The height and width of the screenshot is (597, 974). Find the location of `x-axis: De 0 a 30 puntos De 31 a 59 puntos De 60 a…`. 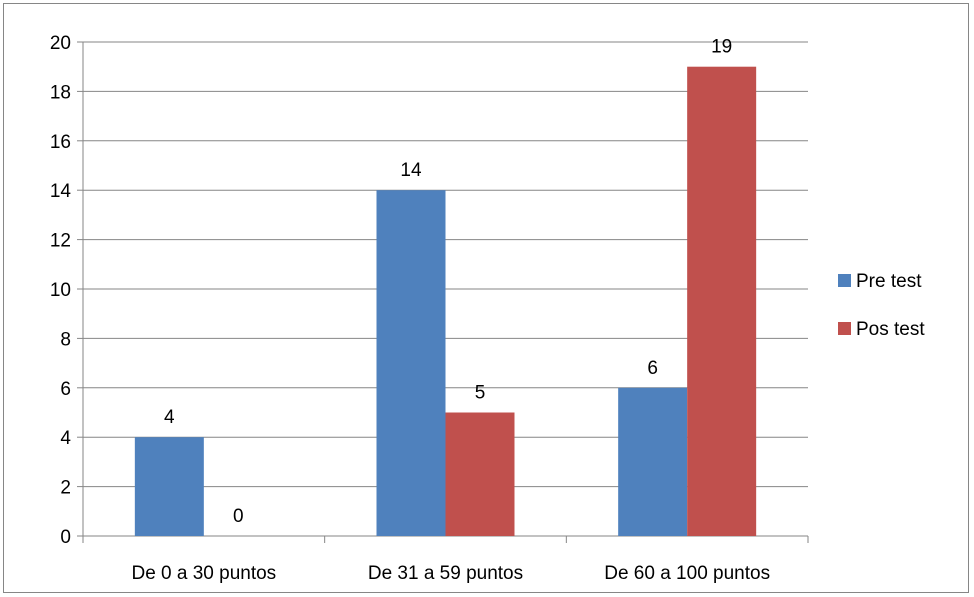

x-axis: De 0 a 30 puntos De 31 a 59 puntos De 60 a… is located at coordinates (445, 559).